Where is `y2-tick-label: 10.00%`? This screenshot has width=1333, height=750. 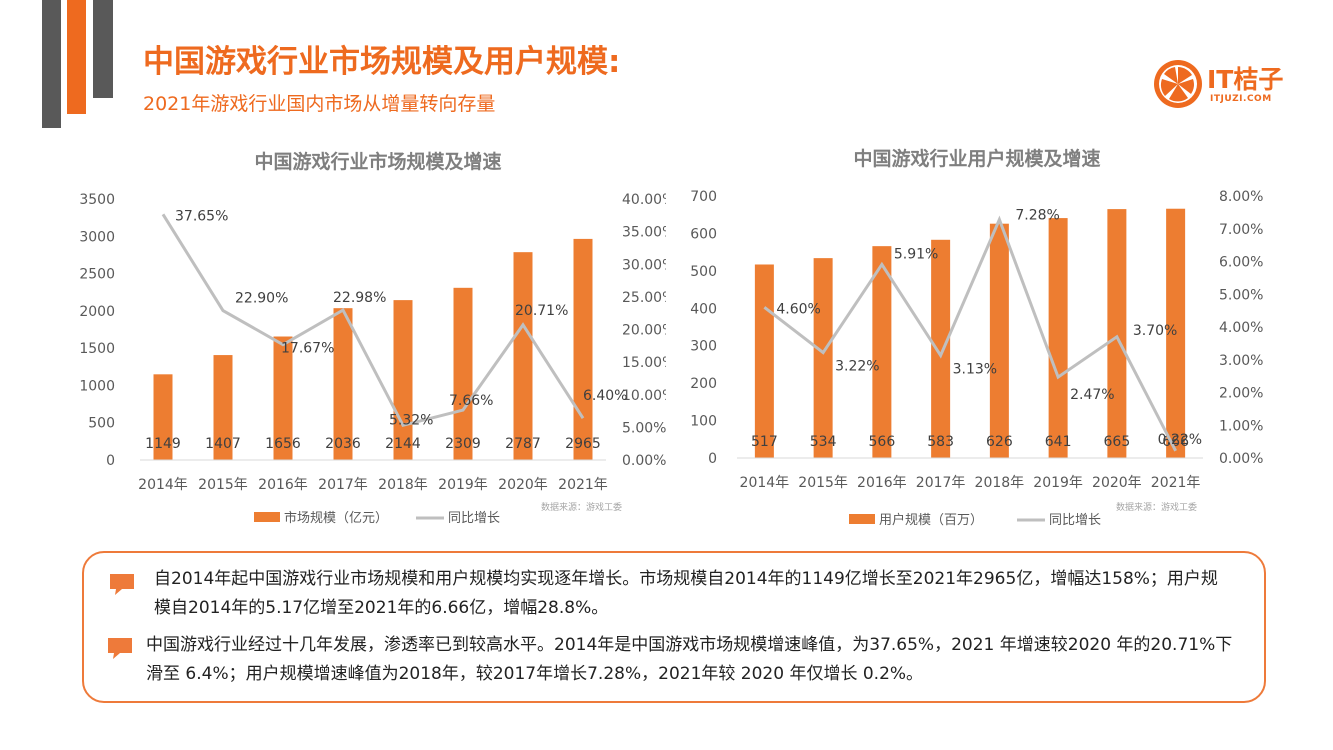
y2-tick-label: 10.00% is located at coordinates (644, 396).